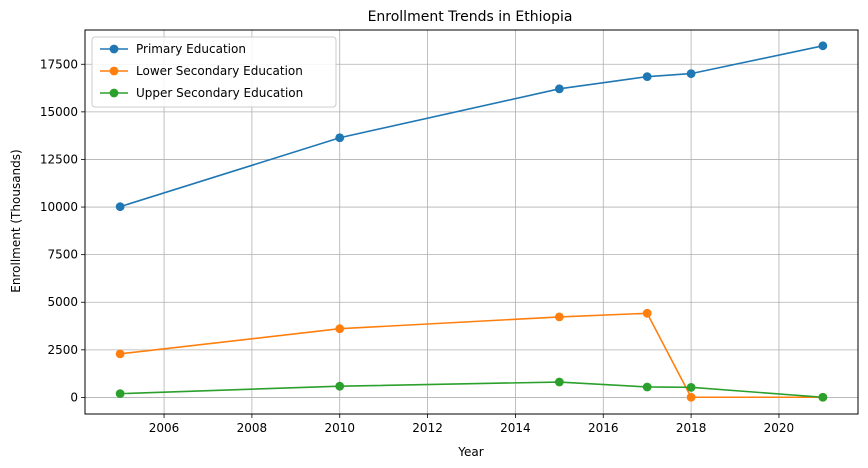  Describe the element at coordinates (427, 428) in the screenshot. I see `x-tick-label: 2012` at that location.